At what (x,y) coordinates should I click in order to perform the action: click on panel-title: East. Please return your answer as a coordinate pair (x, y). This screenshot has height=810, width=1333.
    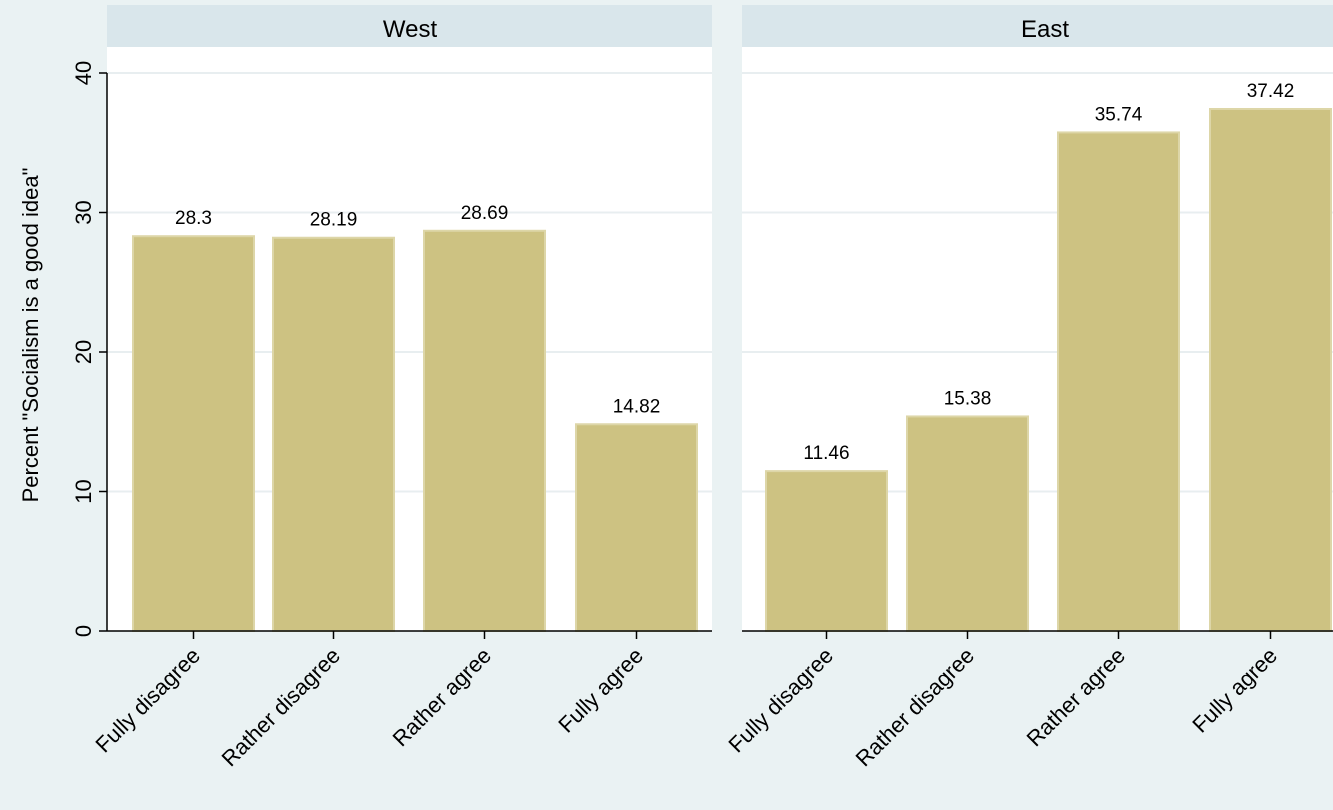
    Looking at the image, I should click on (1045, 29).